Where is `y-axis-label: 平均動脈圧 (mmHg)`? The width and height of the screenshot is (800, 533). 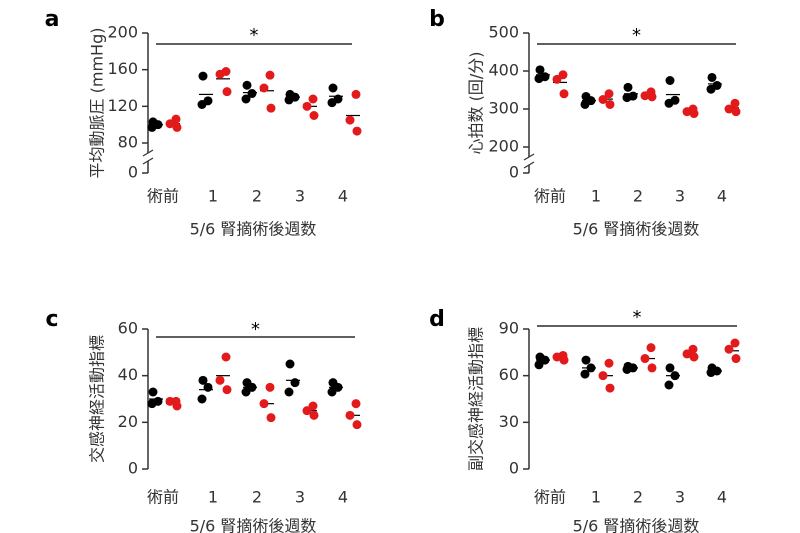
y-axis-label: 平均動脈圧 (mmHg) is located at coordinates (97, 103).